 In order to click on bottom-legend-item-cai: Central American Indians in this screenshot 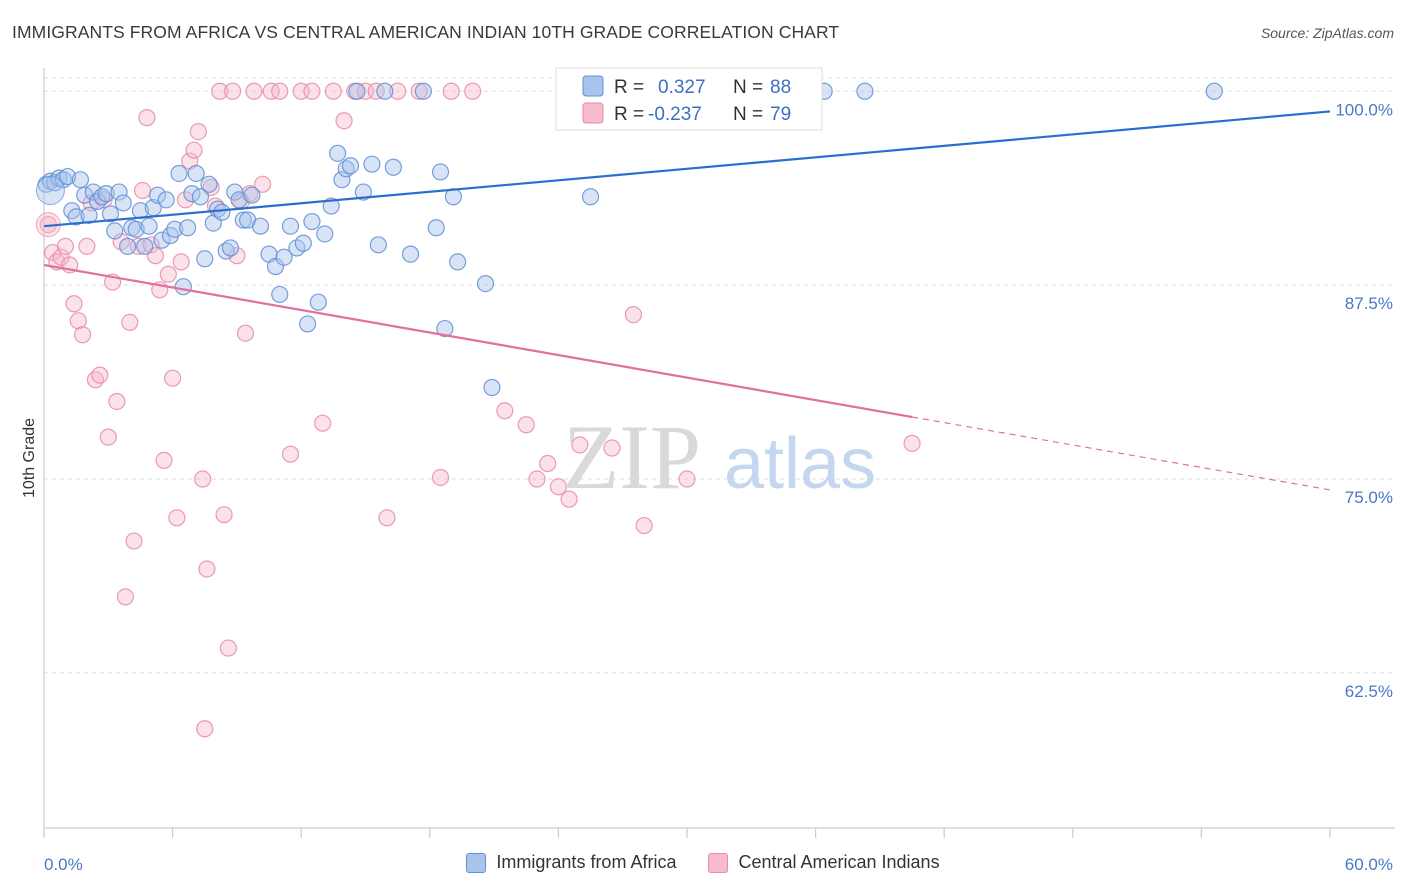, I will do `click(824, 862)`.